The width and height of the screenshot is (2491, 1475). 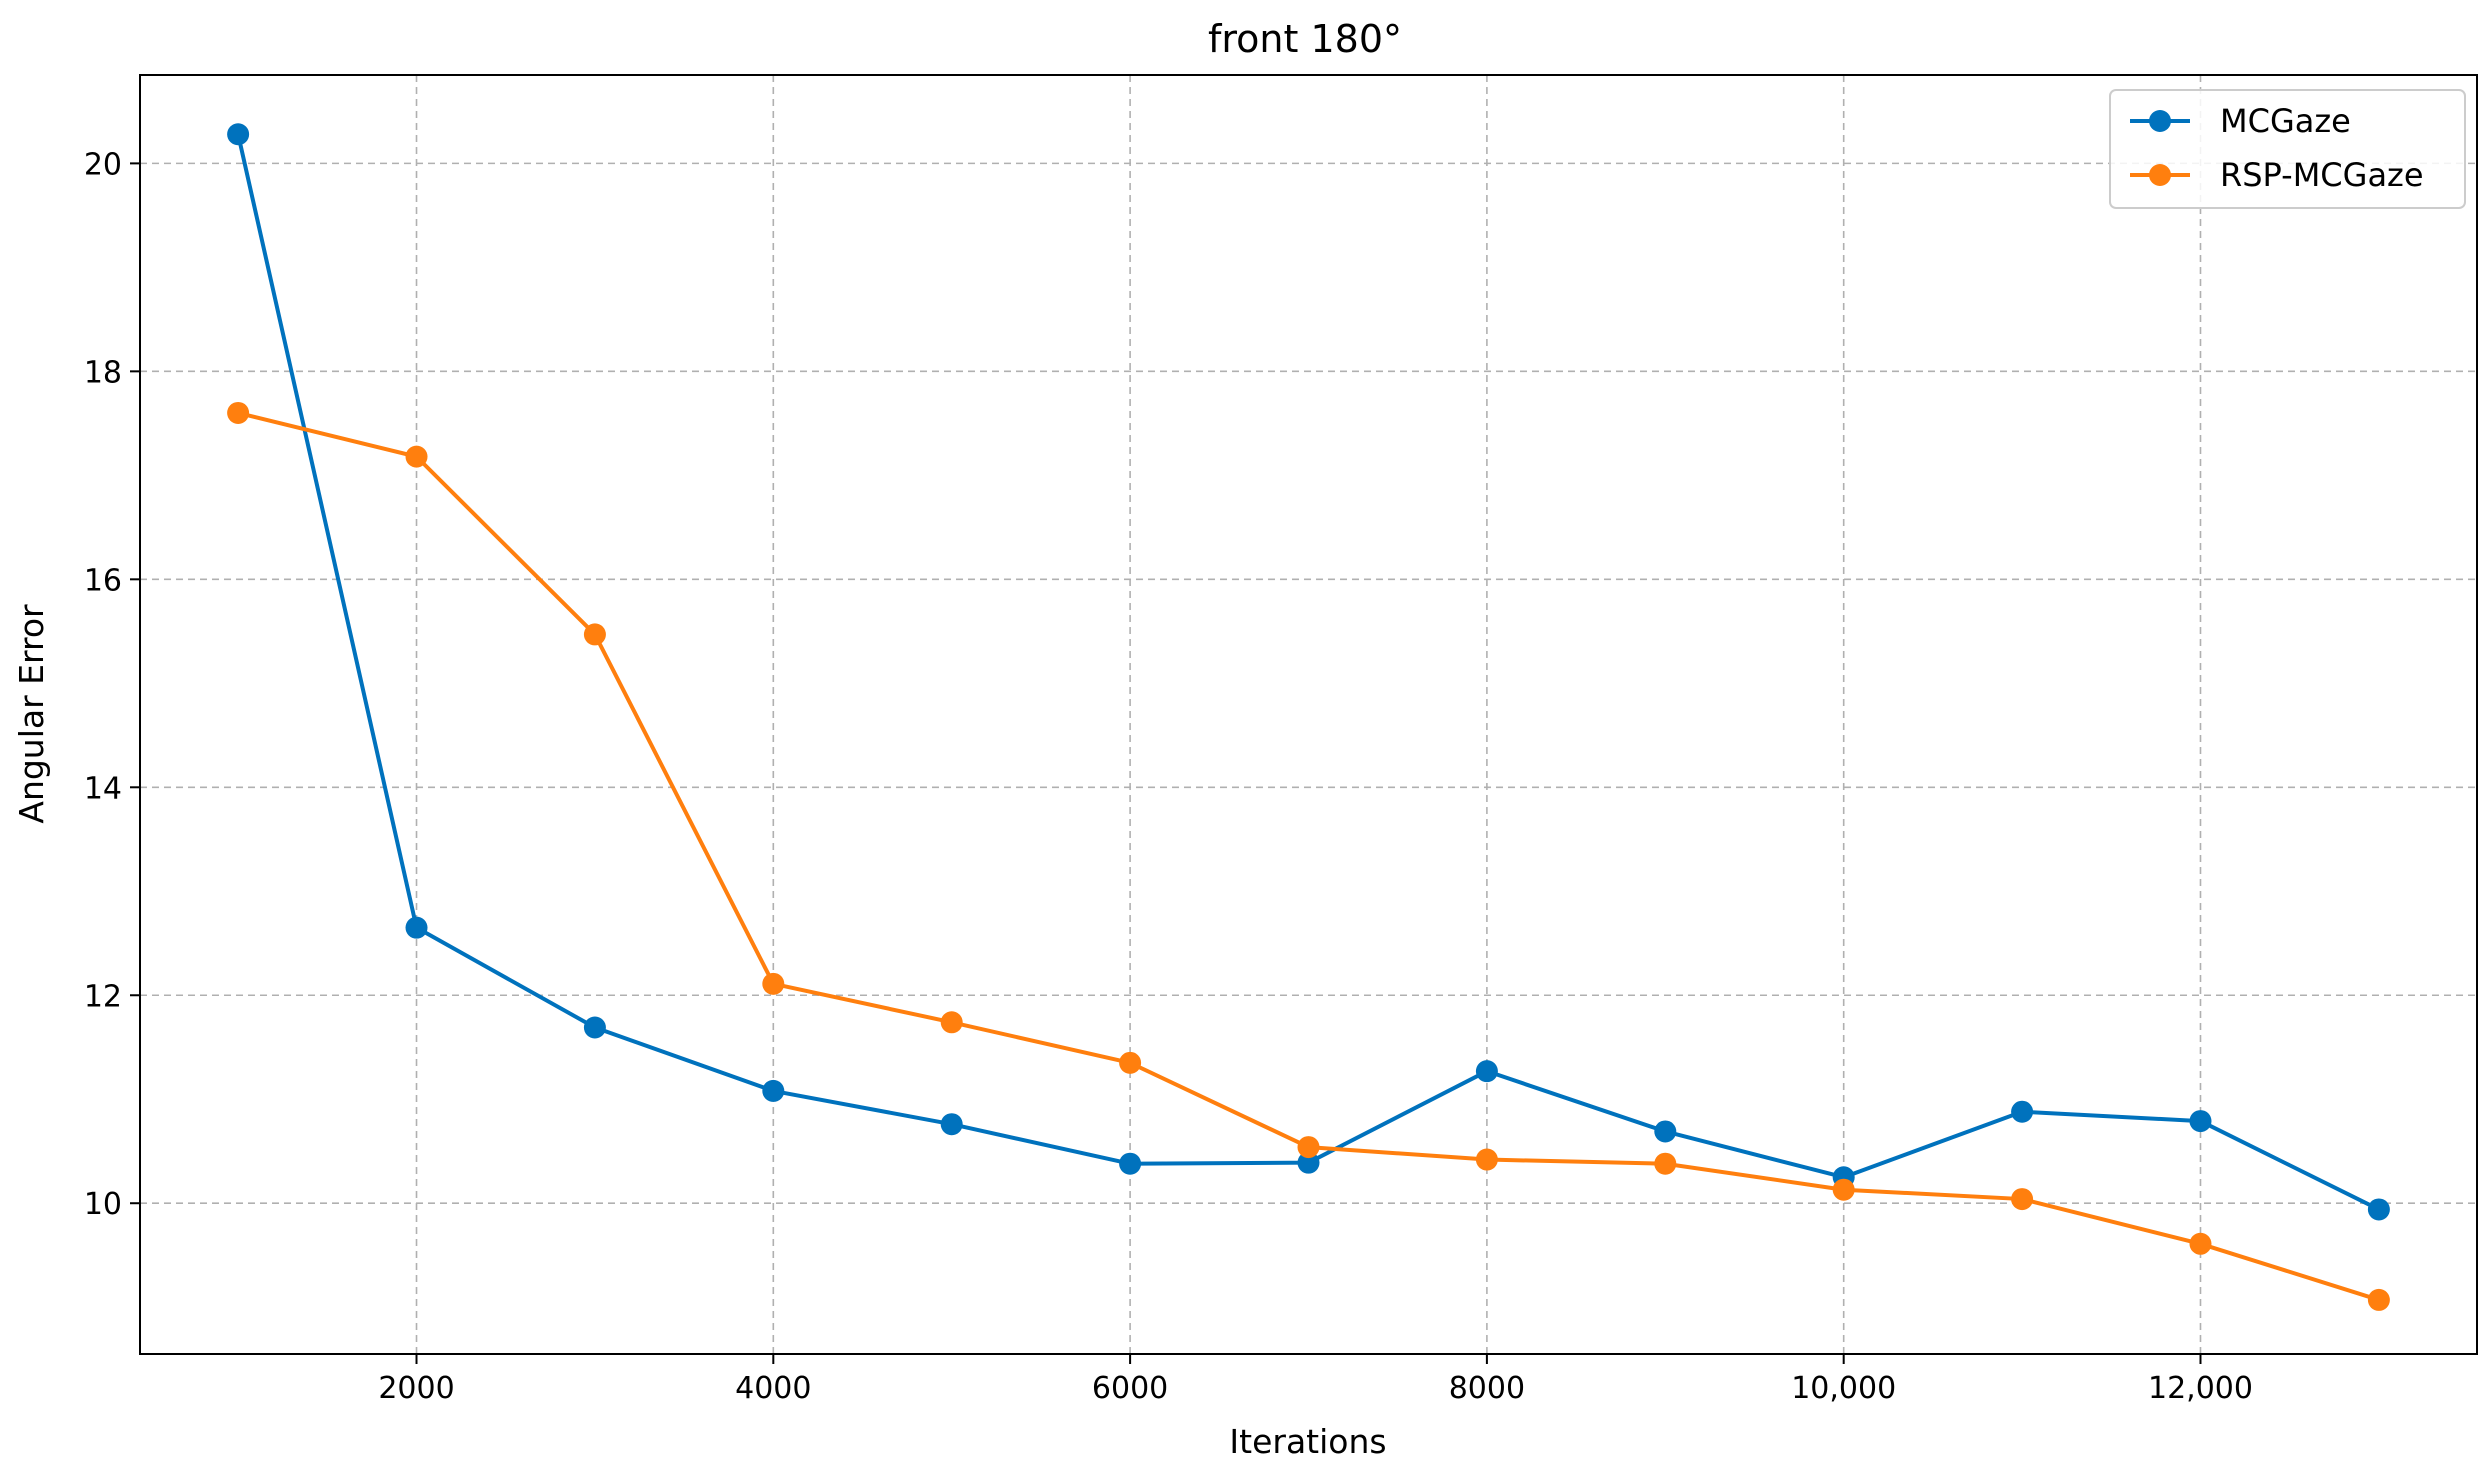 I want to click on x-tick-label: 6000, so click(x=1130, y=1388).